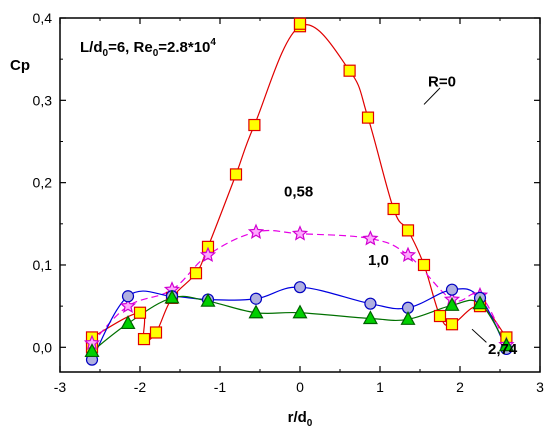 Image resolution: width=545 pixels, height=442 pixels. I want to click on y-tick-label: 0,0, so click(43, 347).